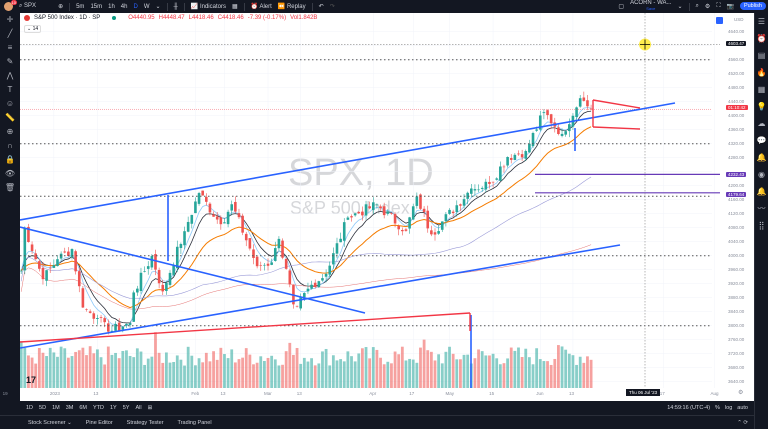  Describe the element at coordinates (736, 129) in the screenshot. I see `price-tick: 4360.00` at that location.